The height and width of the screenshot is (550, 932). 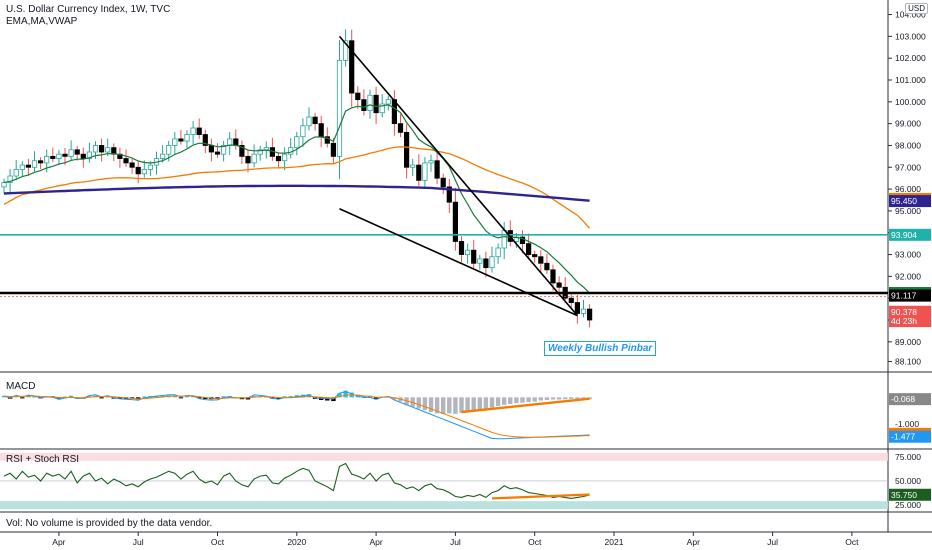 What do you see at coordinates (21, 386) in the screenshot?
I see `macd-title: MACD` at bounding box center [21, 386].